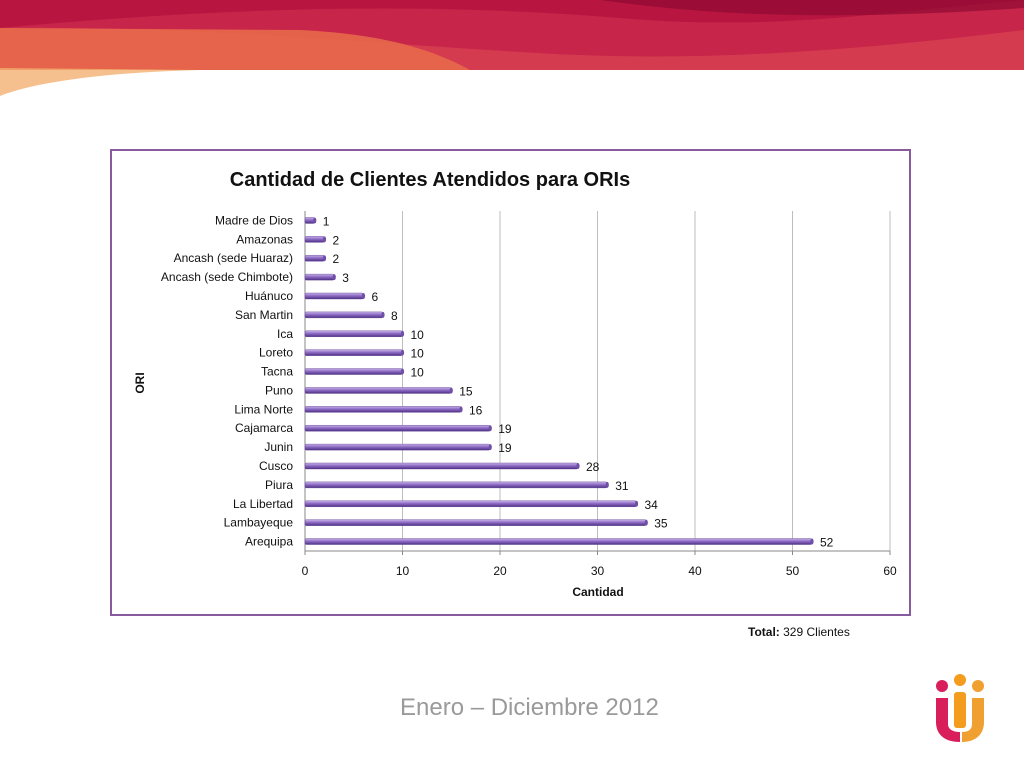  I want to click on value-label: 16, so click(476, 410).